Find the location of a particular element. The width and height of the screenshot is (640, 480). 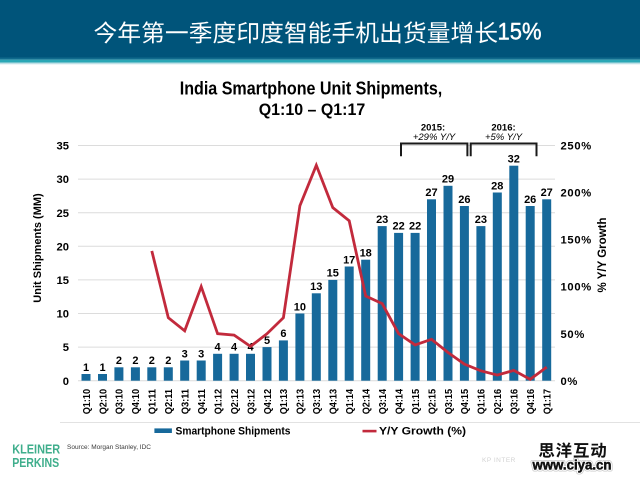

svg-text: www.ciya.cn is located at coordinates (572, 464).